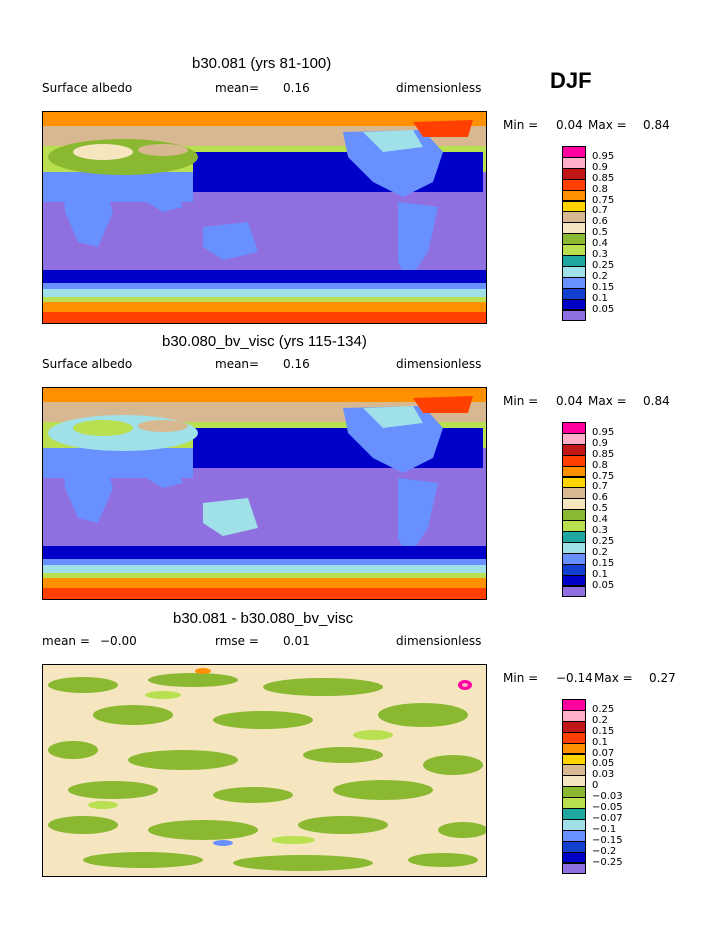  I want to click on panel3-max-value: 0.27, so click(662, 678).